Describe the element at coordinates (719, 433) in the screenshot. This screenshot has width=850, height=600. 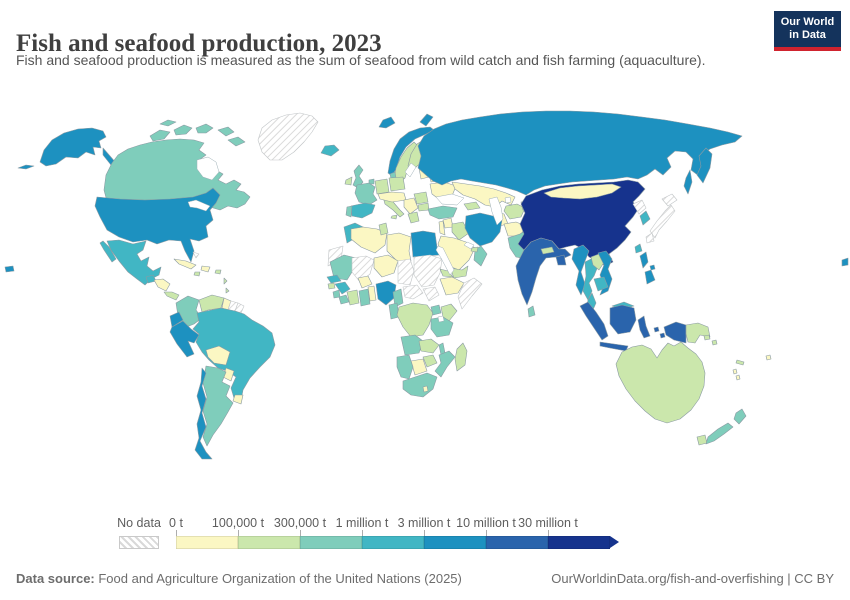
I see `country-new-zealand-south` at that location.